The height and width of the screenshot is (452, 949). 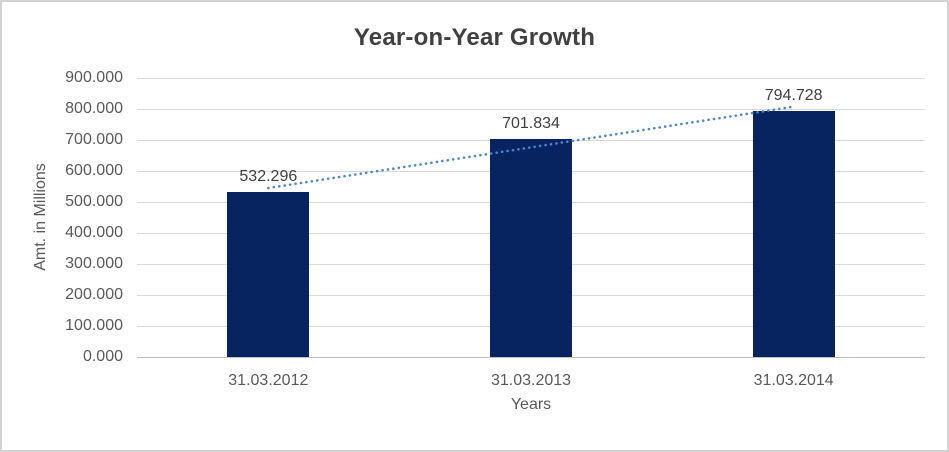 I want to click on y-tick-label: 800.000, so click(x=94, y=108).